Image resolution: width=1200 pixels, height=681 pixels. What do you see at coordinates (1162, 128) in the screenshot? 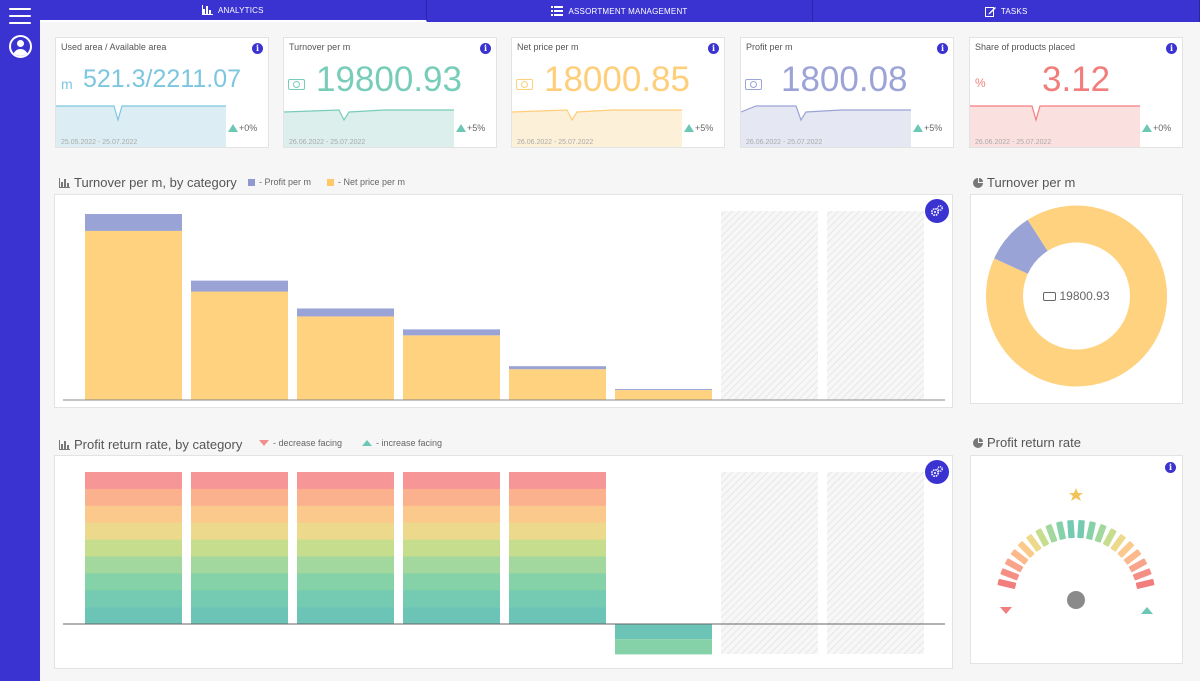
I see `kpi-delta-value: +0%` at bounding box center [1162, 128].